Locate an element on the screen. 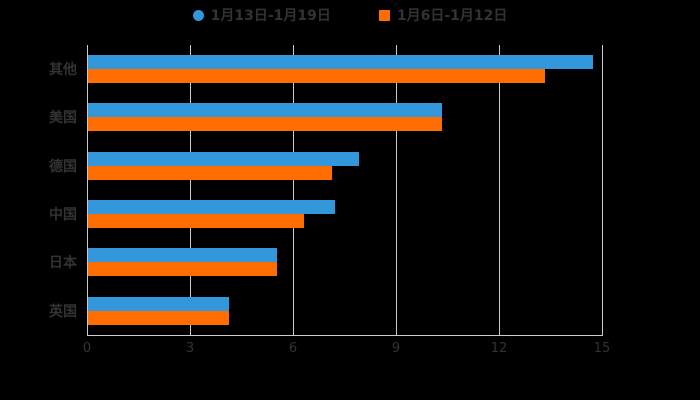  legend-marker-square-icon is located at coordinates (384, 15).